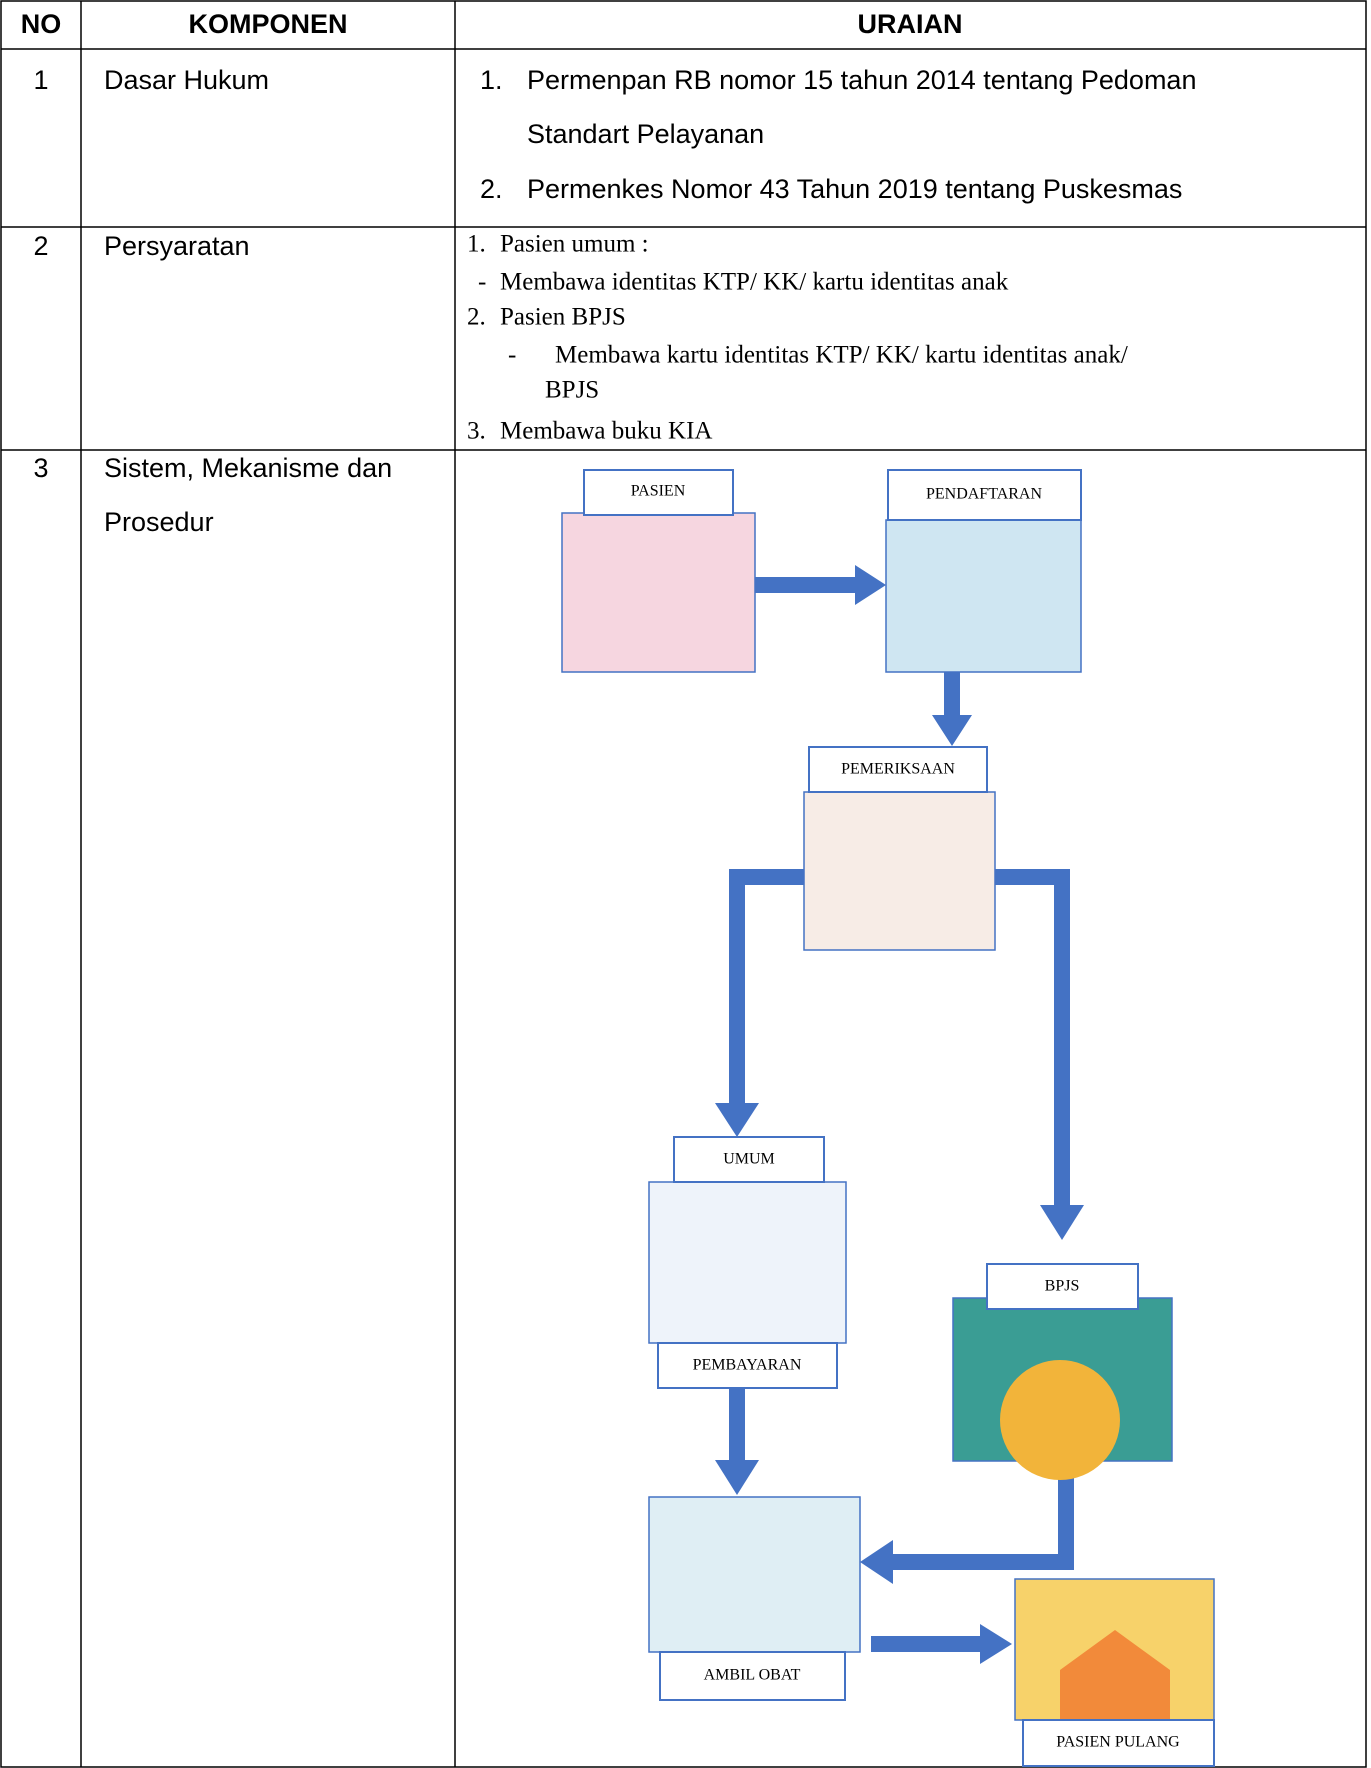  Describe the element at coordinates (40, 80) in the screenshot. I see `row-number: 1` at that location.